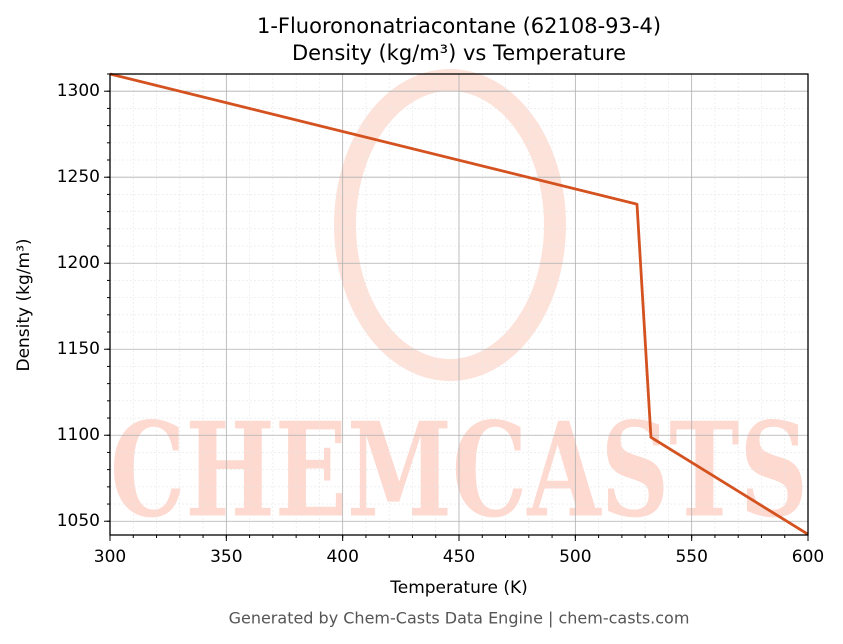  I want to click on x-tick-label: 500, so click(575, 557).